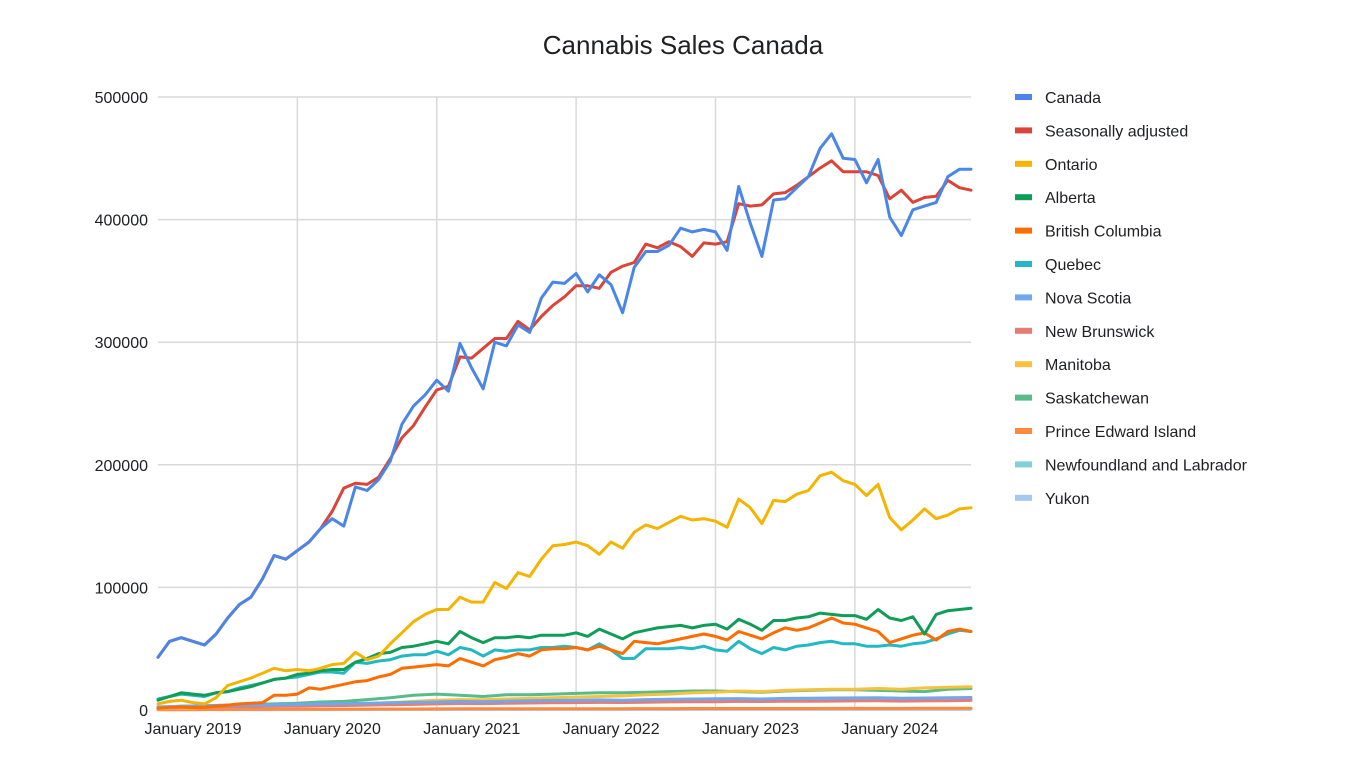 The image size is (1366, 768). Describe the element at coordinates (121, 466) in the screenshot. I see `y-tick-label: 200000` at that location.